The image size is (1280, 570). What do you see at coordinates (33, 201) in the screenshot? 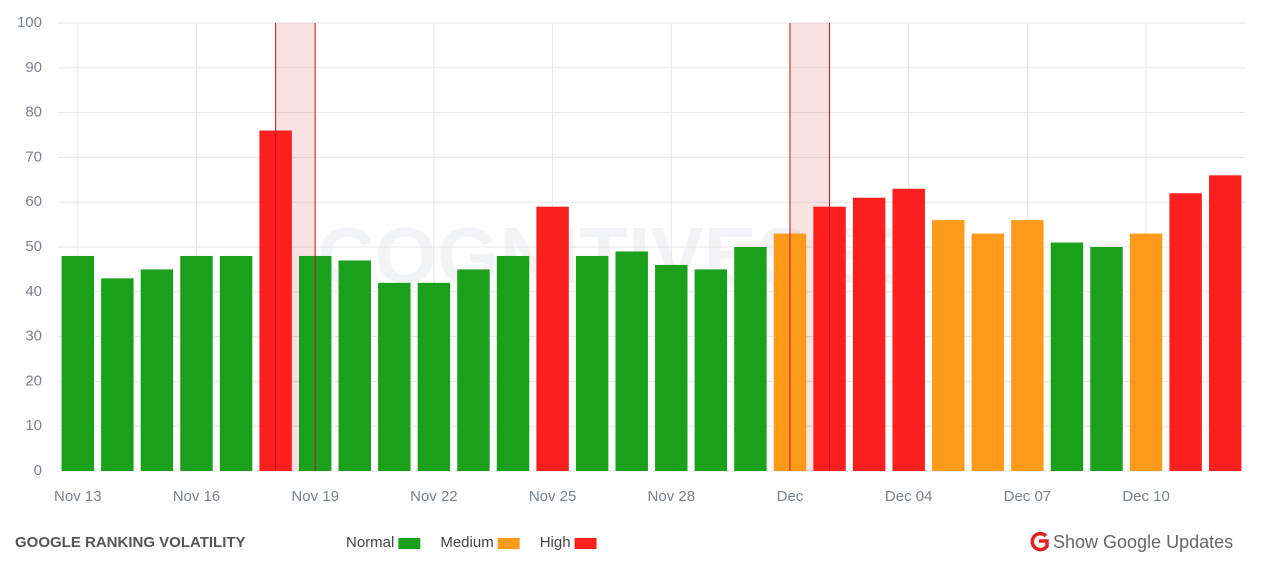
I see `y-tick-label: 60` at bounding box center [33, 201].